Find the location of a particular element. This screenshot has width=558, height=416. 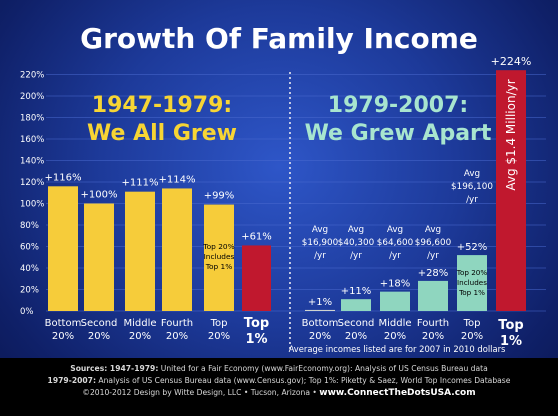

y-tick-label: 20% is located at coordinates (29, 291).